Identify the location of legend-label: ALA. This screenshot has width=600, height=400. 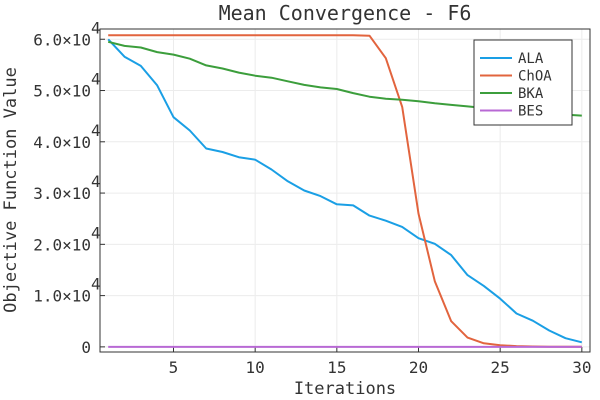
(531, 59).